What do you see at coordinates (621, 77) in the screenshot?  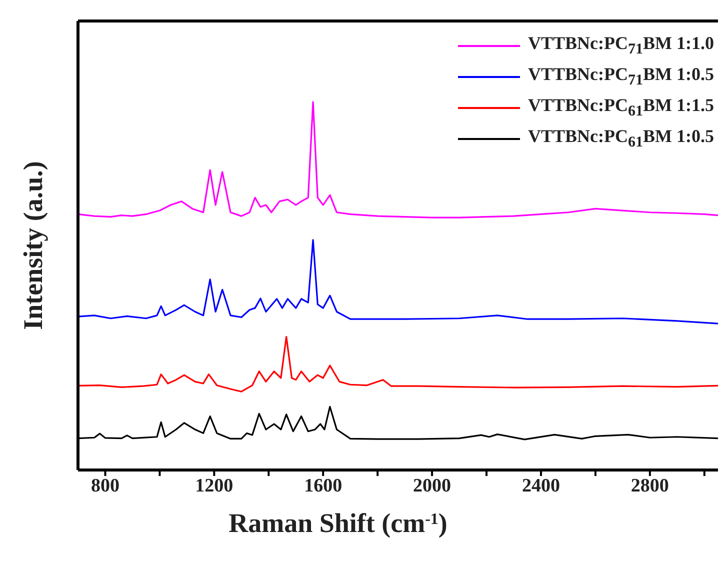 I see `legend-label: VTTBNc:PC$_{71}$BM 1:0.5` at bounding box center [621, 77].